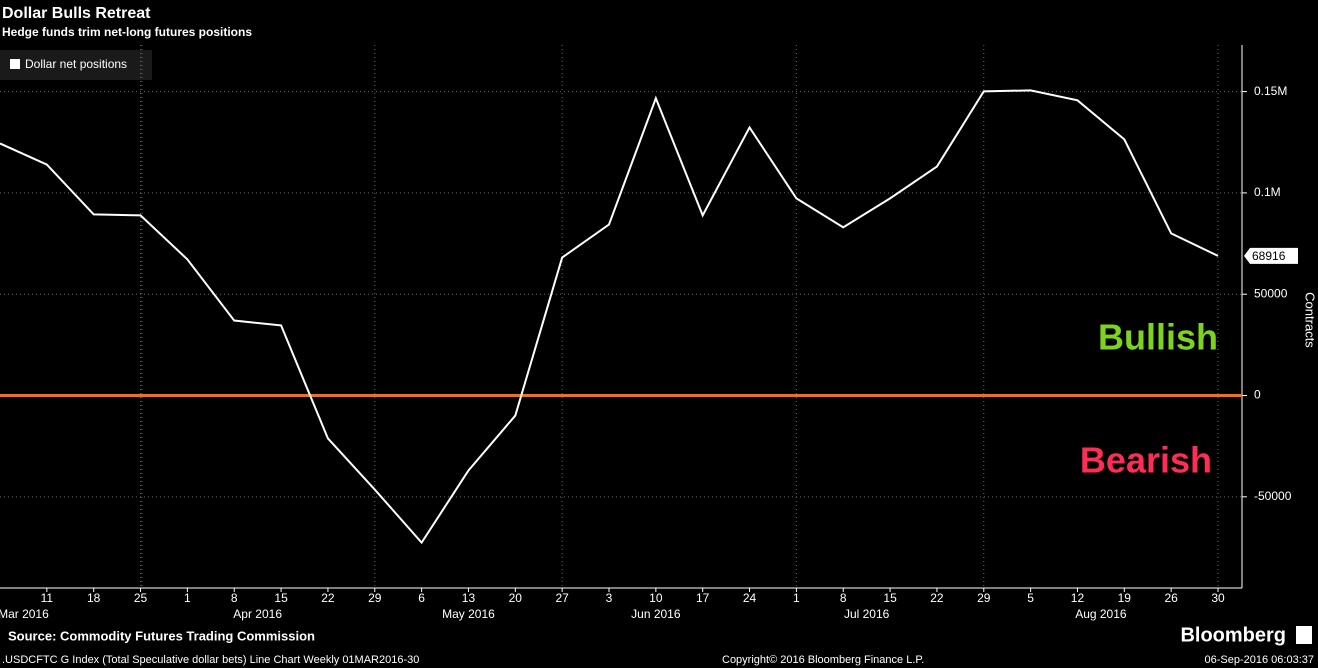  I want to click on y-tick-label: 0.15M, so click(1270, 91).